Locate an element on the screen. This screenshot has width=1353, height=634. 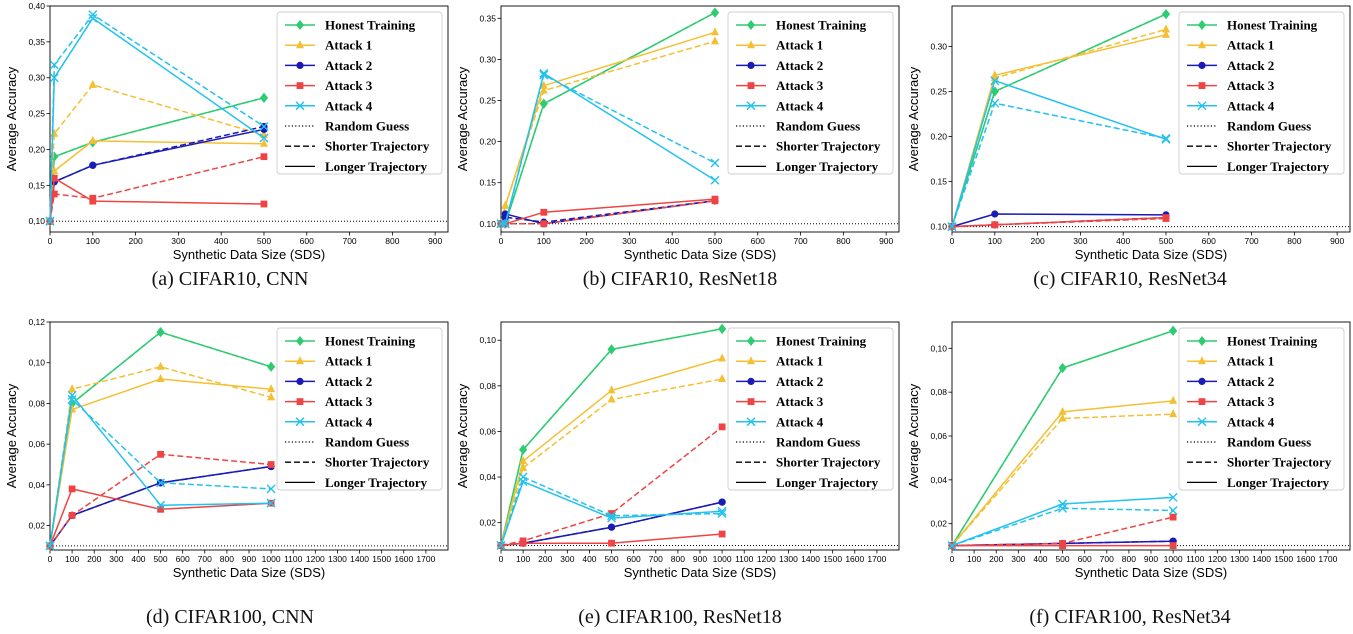
legend-label: Attack 3 is located at coordinates (1251, 401).